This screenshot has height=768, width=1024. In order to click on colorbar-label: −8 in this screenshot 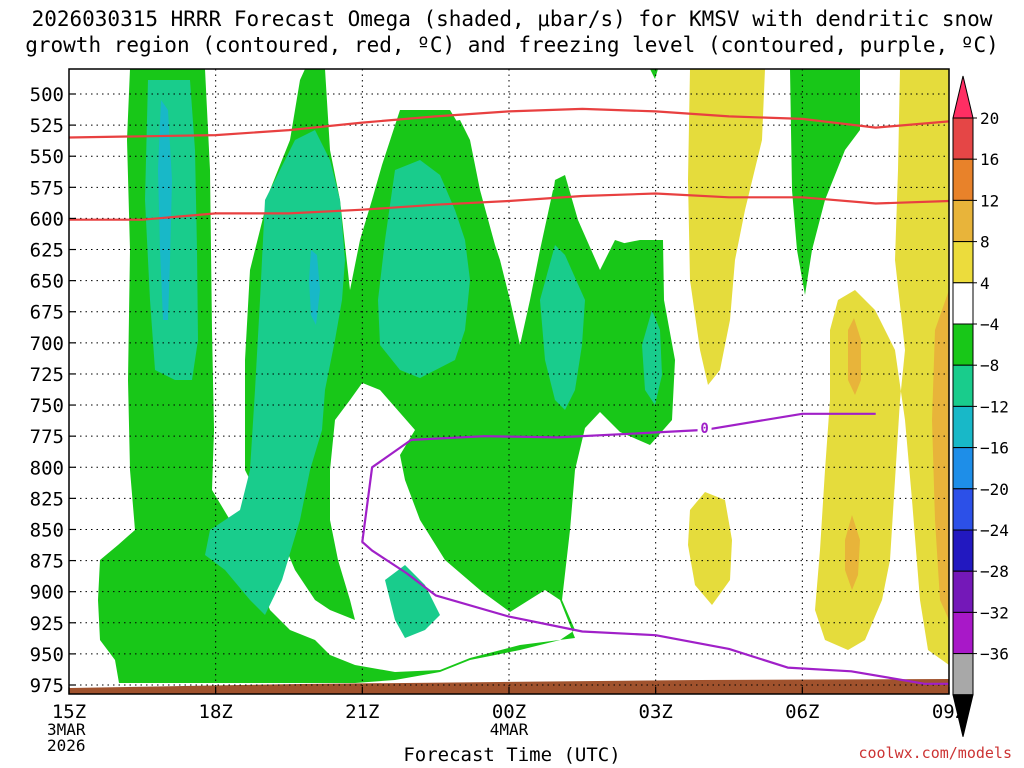, I will do `click(989, 365)`.